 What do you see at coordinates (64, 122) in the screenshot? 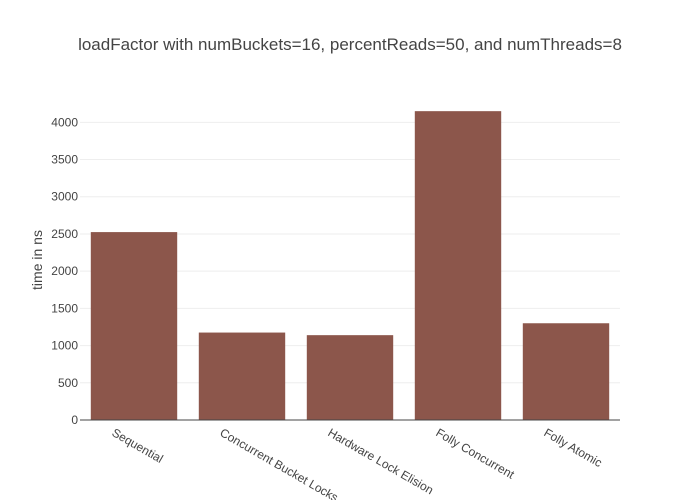
I see `y-tick-label: 4000` at bounding box center [64, 122].